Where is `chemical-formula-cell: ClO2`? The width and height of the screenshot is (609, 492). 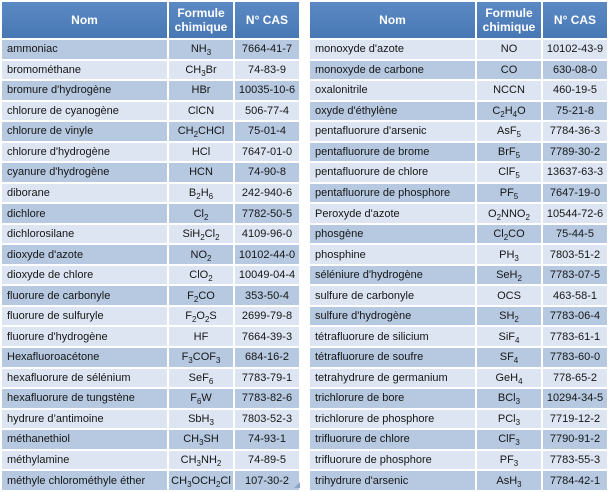
chemical-formula-cell: ClO2 is located at coordinates (201, 275).